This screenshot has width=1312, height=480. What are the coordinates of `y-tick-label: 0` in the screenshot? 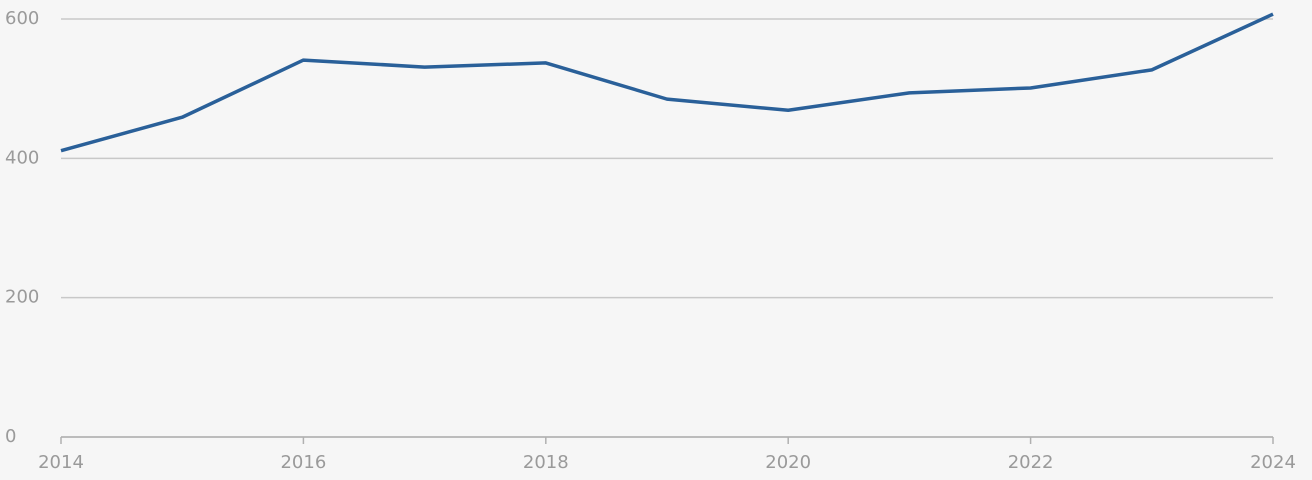 It's located at (10, 436).